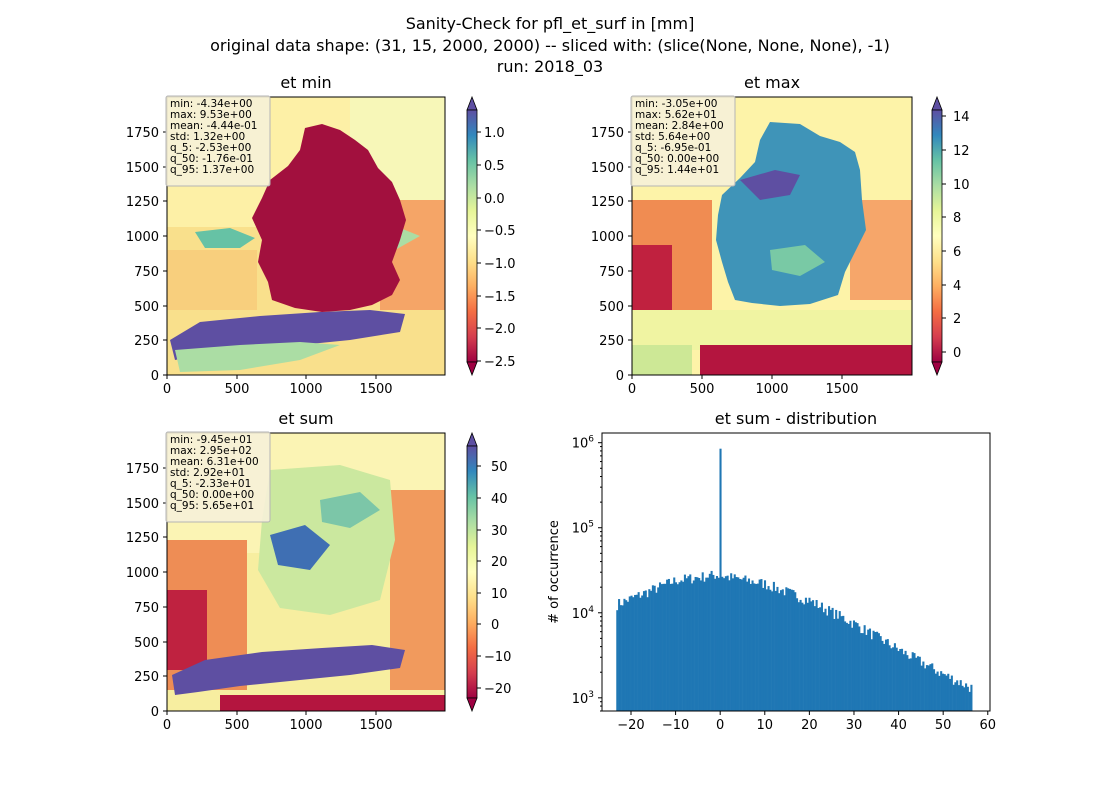  What do you see at coordinates (214, 462) in the screenshot?
I see `stat-line: mean: 6.31e+00` at bounding box center [214, 462].